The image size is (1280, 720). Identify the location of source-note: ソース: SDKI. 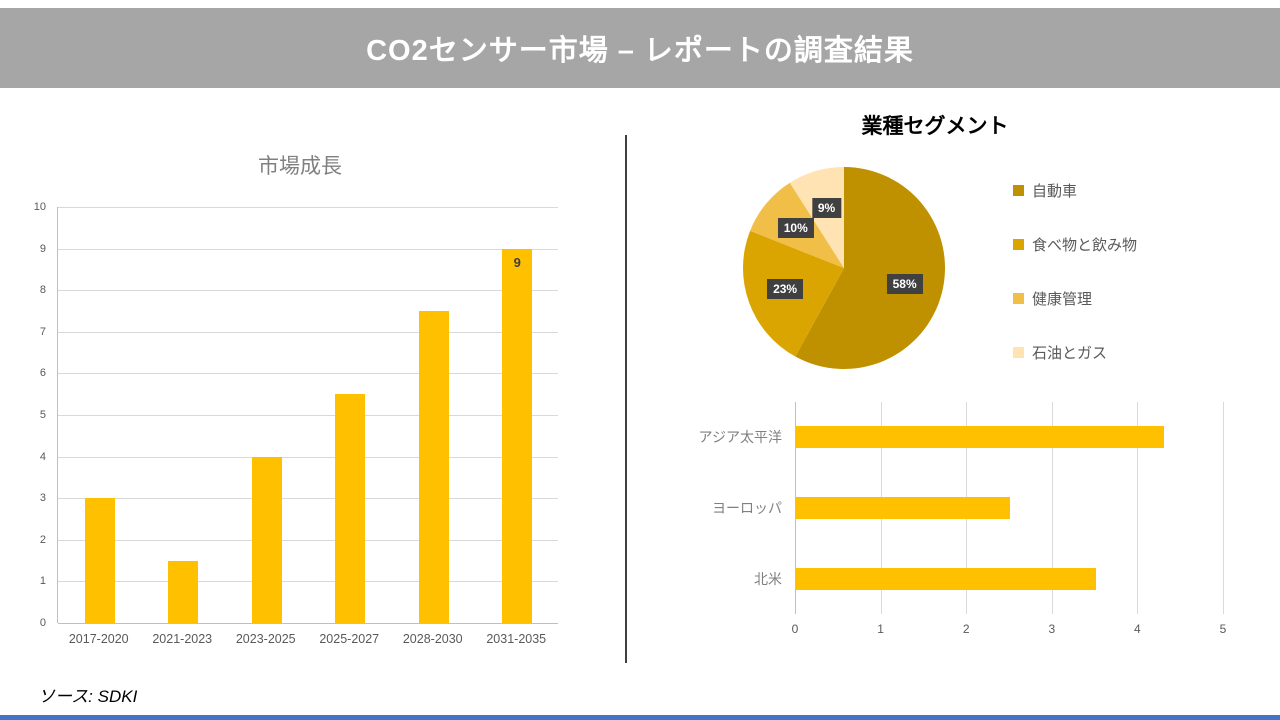
(87, 694).